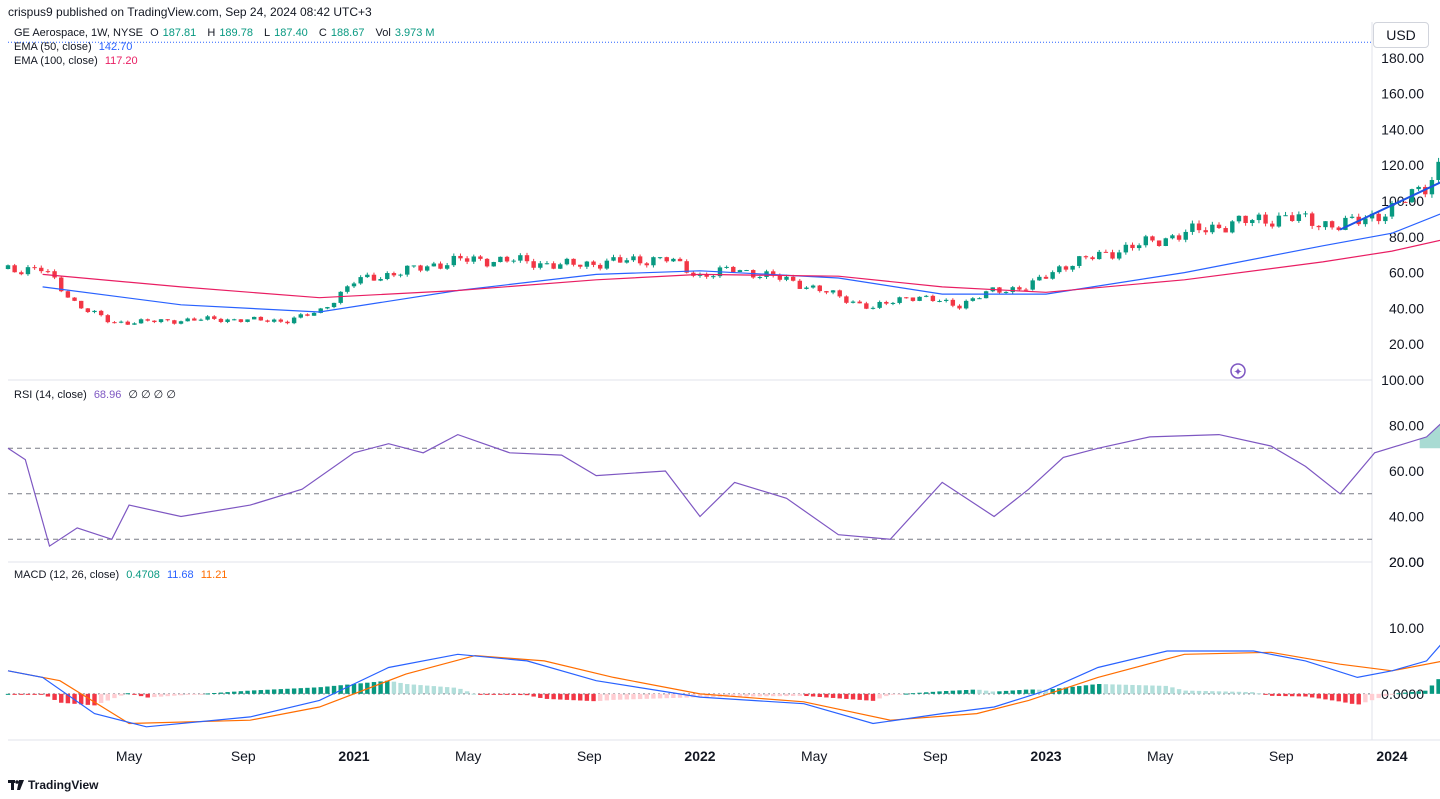 Image resolution: width=1440 pixels, height=799 pixels. Describe the element at coordinates (143, 575) in the screenshot. I see `macd-hist-value: 0.4708` at that location.